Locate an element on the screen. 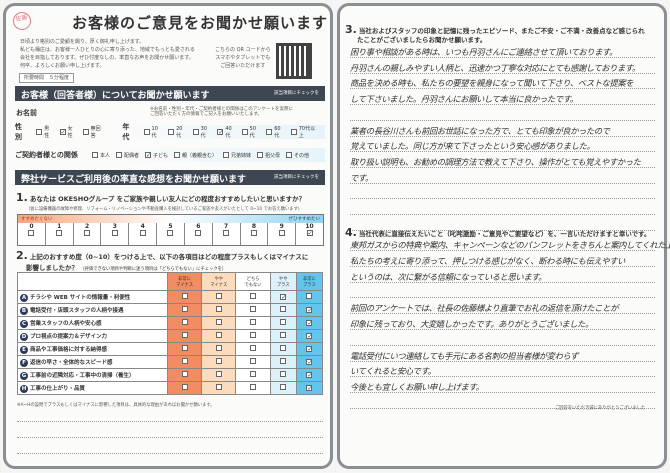  scale-option: 5 is located at coordinates (170, 234).